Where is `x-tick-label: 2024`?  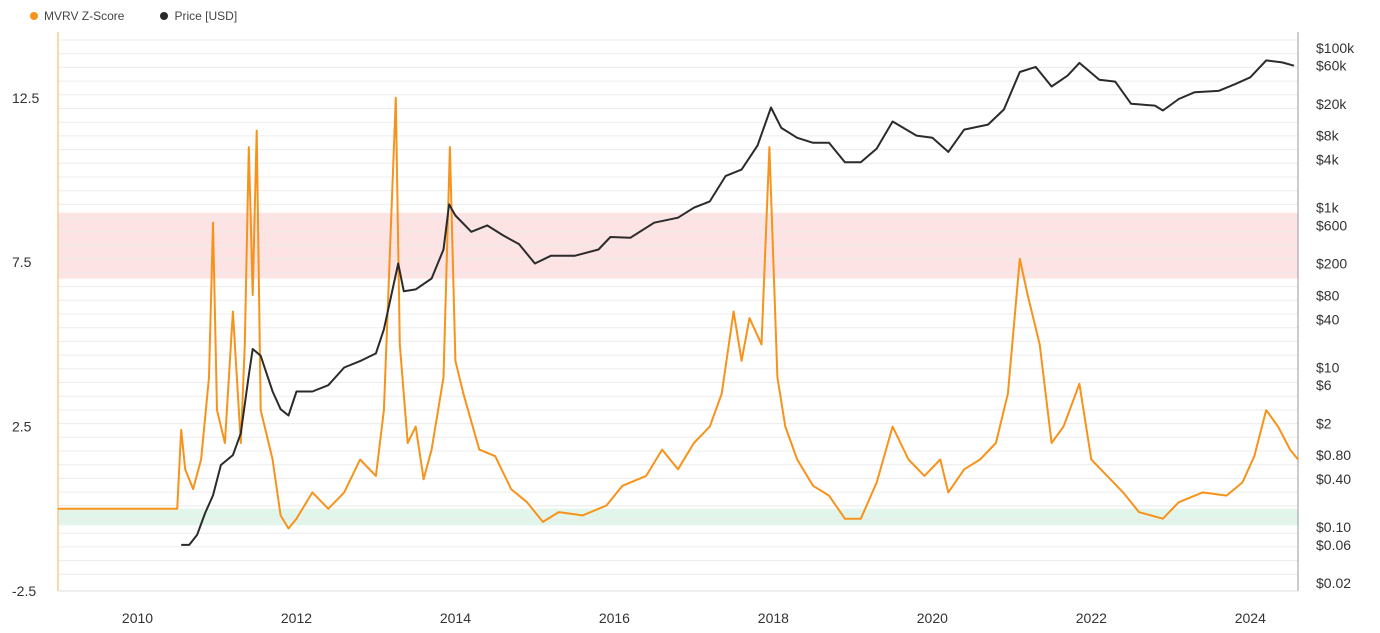 x-tick-label: 2024 is located at coordinates (1250, 618).